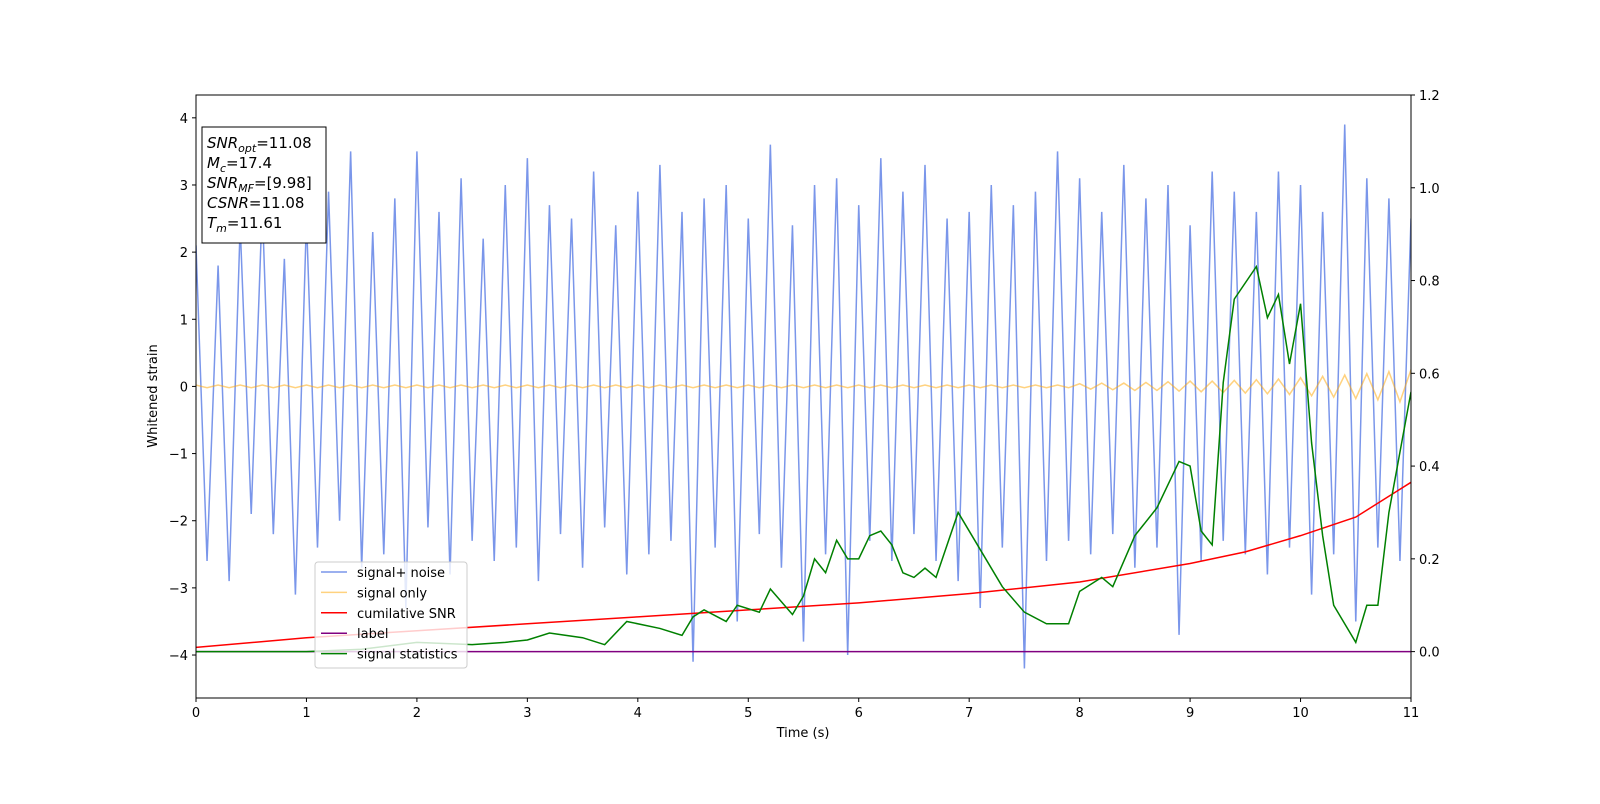 The width and height of the screenshot is (1600, 804). Describe the element at coordinates (255, 223) in the screenshot. I see `annotation-value: =11.61` at that location.